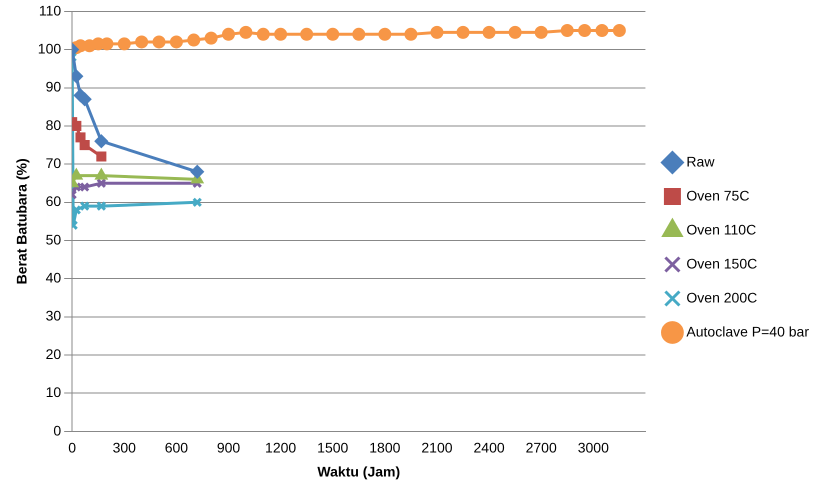 Image resolution: width=829 pixels, height=495 pixels. What do you see at coordinates (437, 448) in the screenshot?
I see `x-tick-label: 2100` at bounding box center [437, 448].